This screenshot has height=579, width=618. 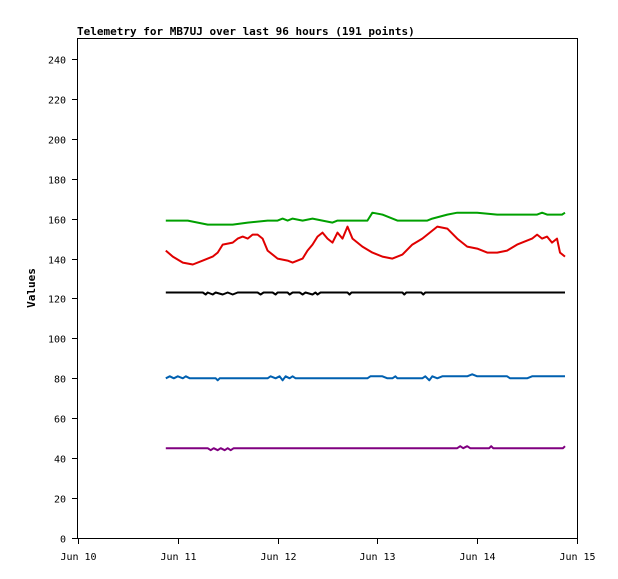 What do you see at coordinates (57, 221) in the screenshot?
I see `y-tick-label: 160` at bounding box center [57, 221].